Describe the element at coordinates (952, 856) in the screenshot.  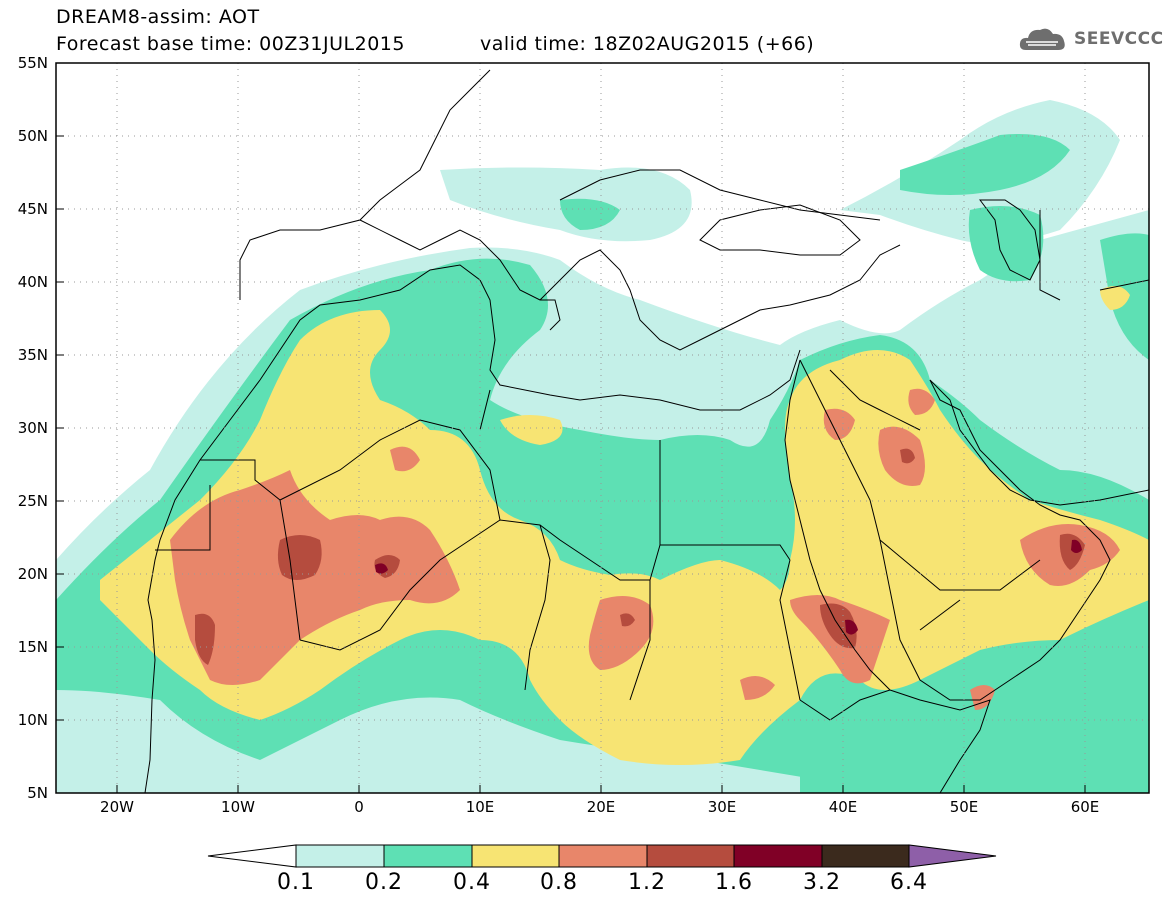
I see `colorbar-over-triangle` at that location.